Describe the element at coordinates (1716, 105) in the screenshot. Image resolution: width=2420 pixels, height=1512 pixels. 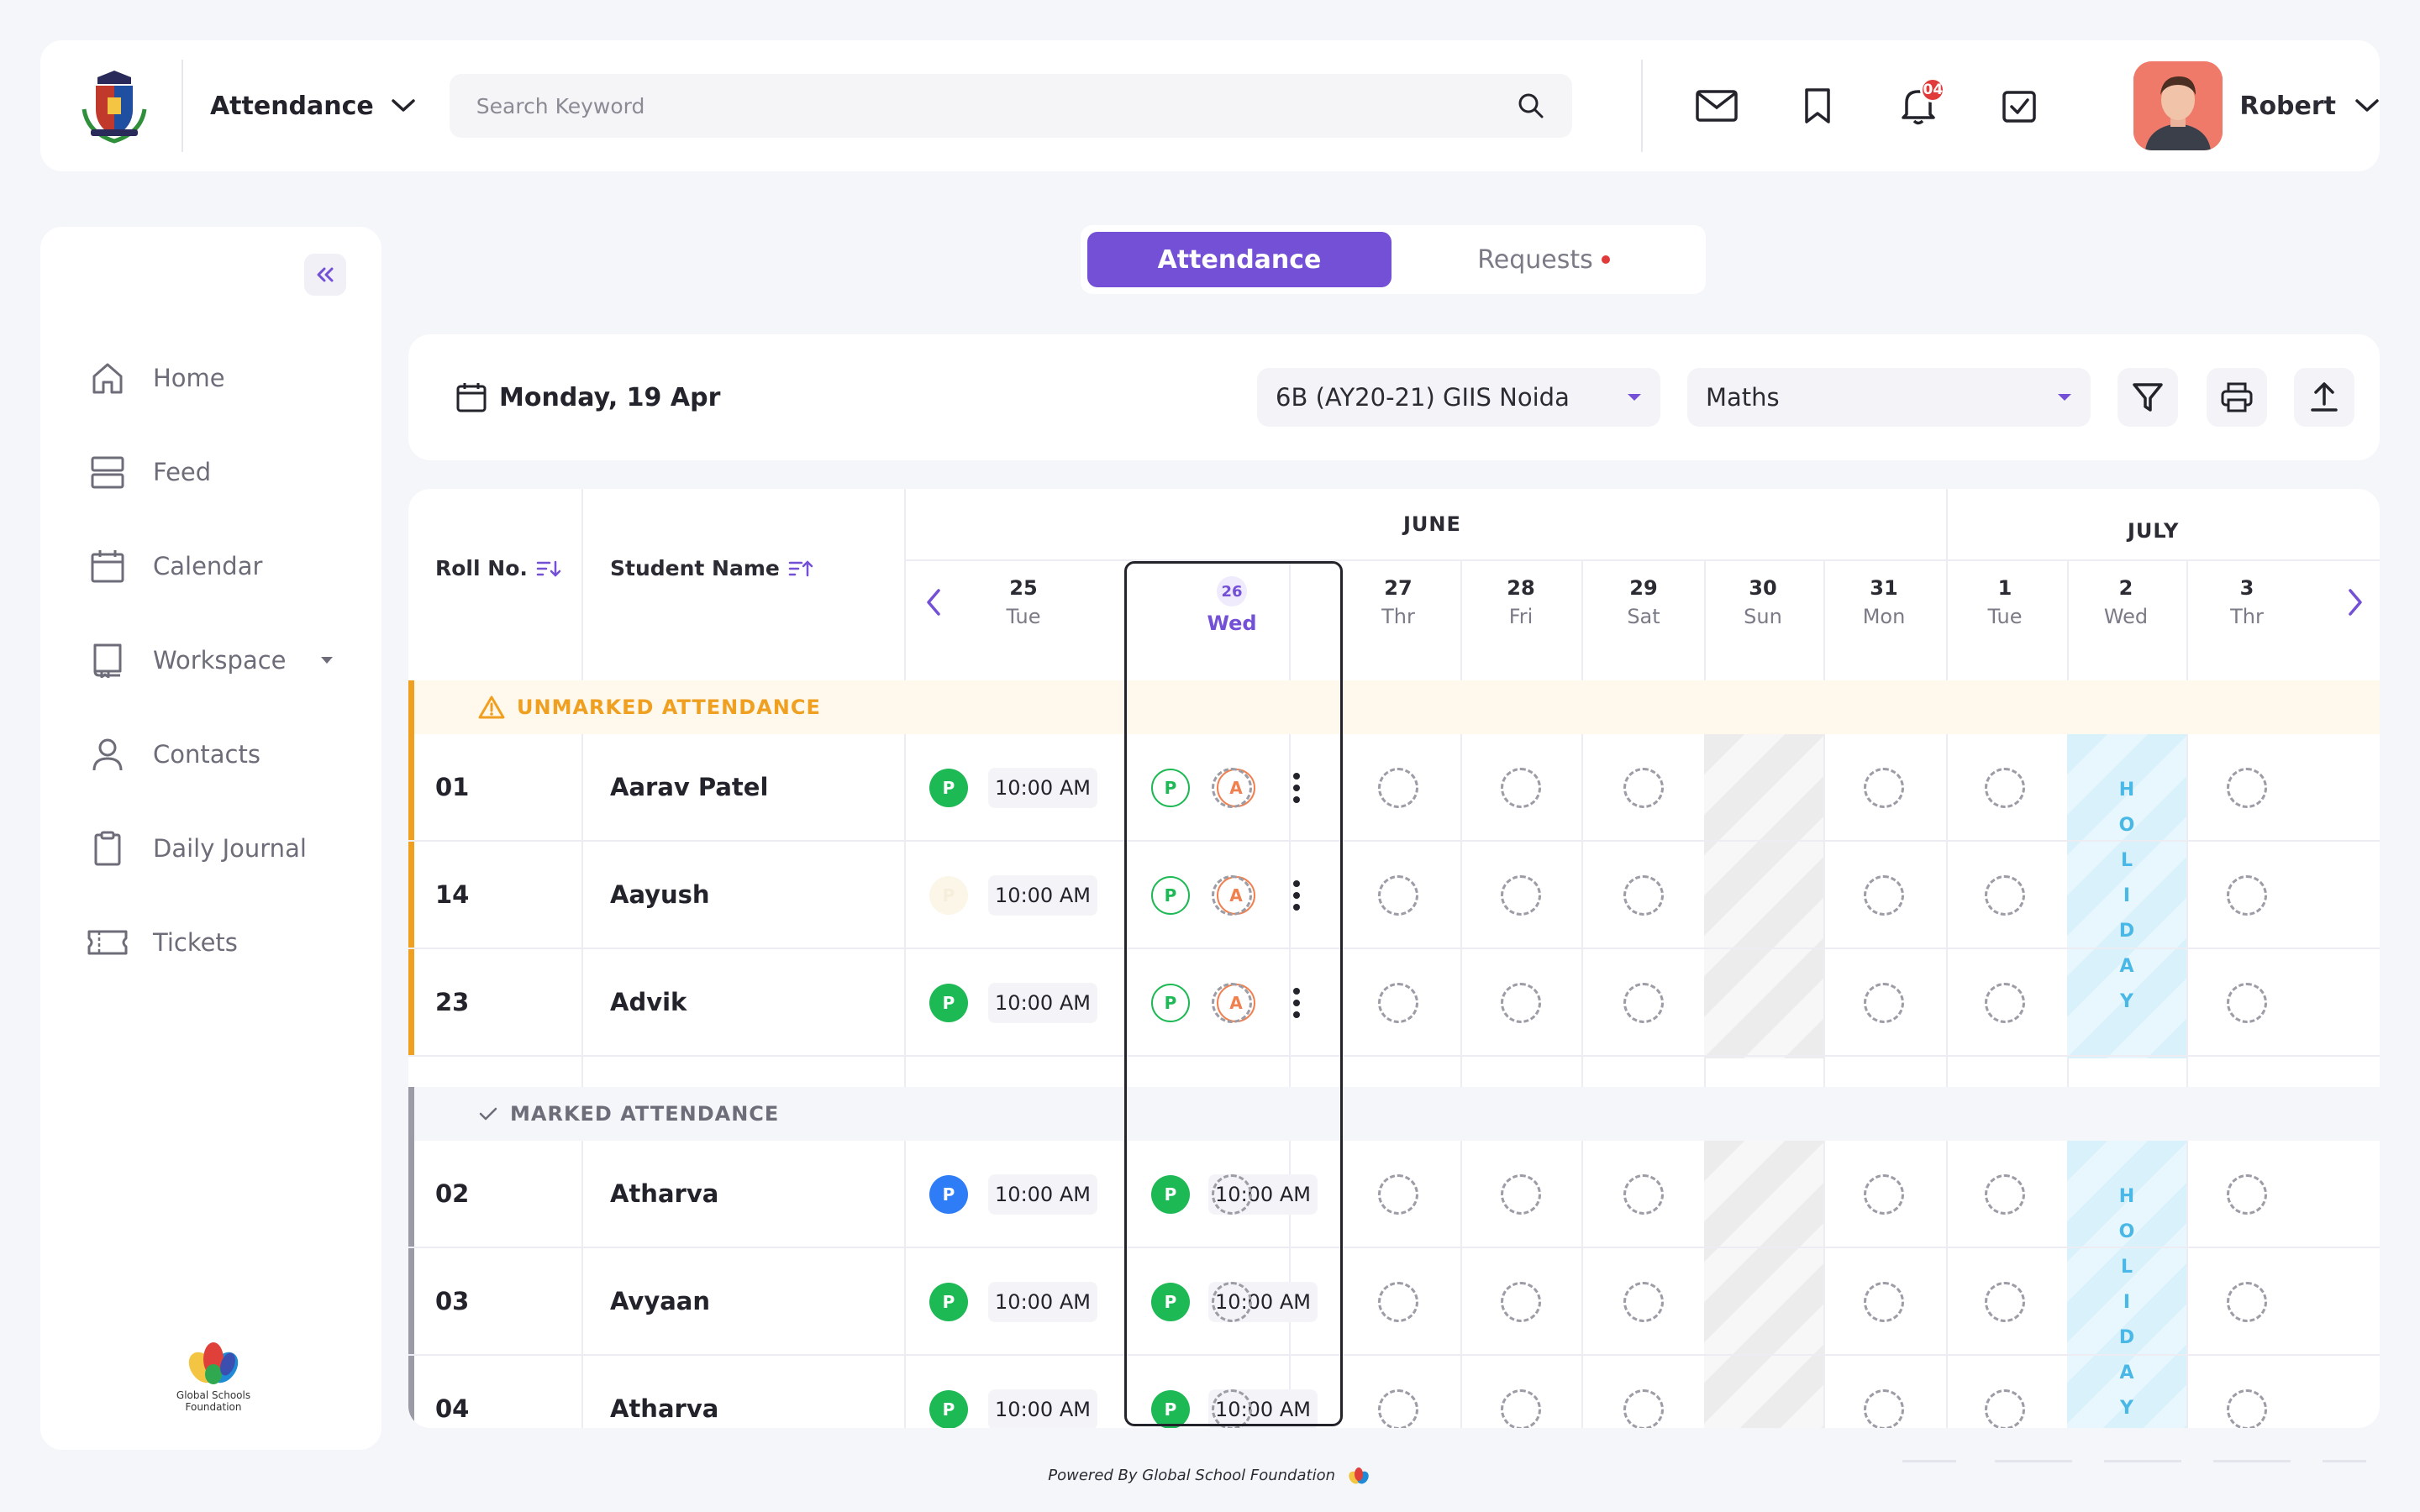
I see `mail-button` at that location.